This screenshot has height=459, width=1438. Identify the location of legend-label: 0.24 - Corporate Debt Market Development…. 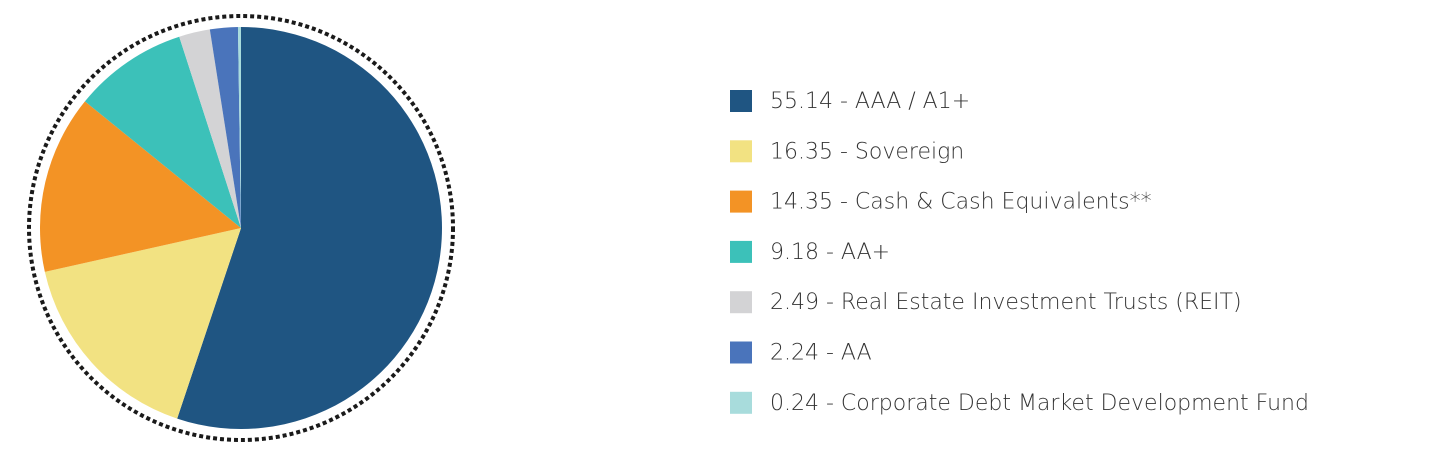
(1039, 403).